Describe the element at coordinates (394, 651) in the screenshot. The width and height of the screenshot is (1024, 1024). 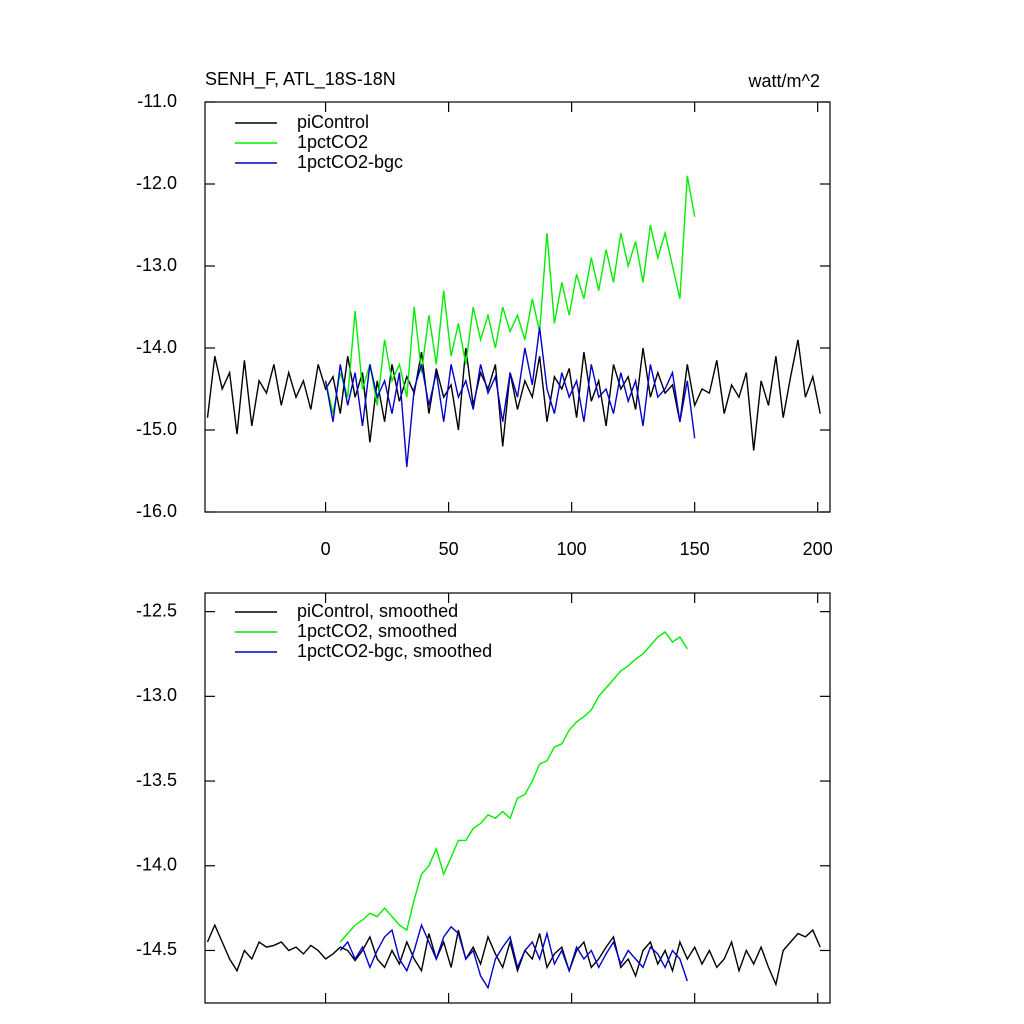
I see `legend-label: 1pctCO2-bgc, smoothed` at that location.